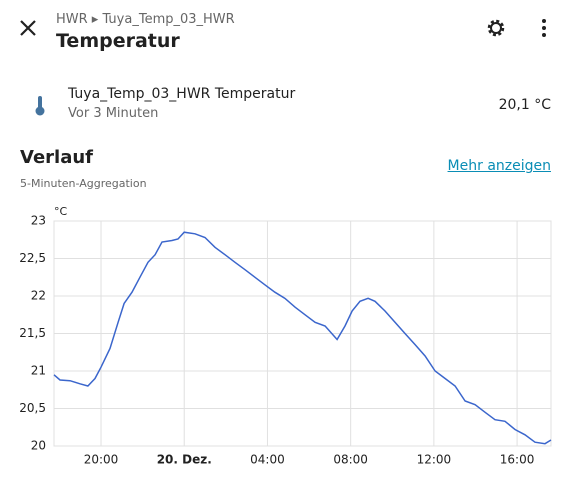  What do you see at coordinates (118, 41) in the screenshot?
I see `dialog-title: Temperatur` at bounding box center [118, 41].